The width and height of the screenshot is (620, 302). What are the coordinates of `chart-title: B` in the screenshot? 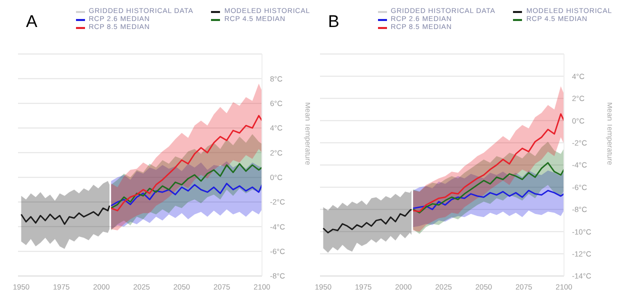 It's located at (333, 21).